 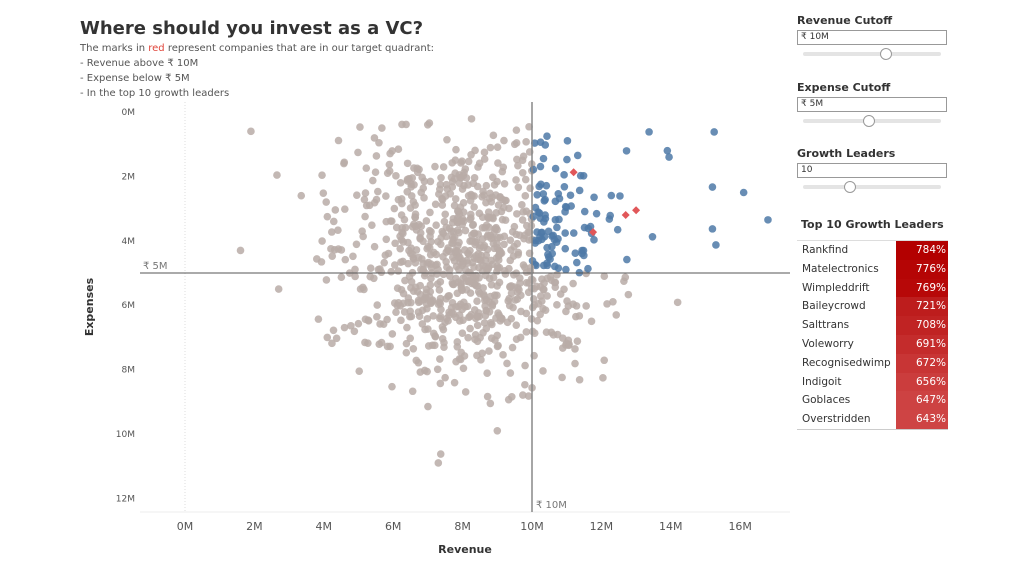 What do you see at coordinates (836, 419) in the screenshot?
I see `company-name: Overstridden` at bounding box center [836, 419].